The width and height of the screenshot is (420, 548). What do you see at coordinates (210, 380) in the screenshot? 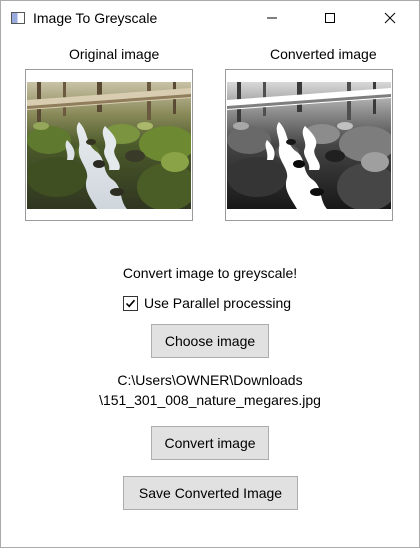
I see `file-path-line-1: C:\Users\OWNER\Downloads` at bounding box center [210, 380].